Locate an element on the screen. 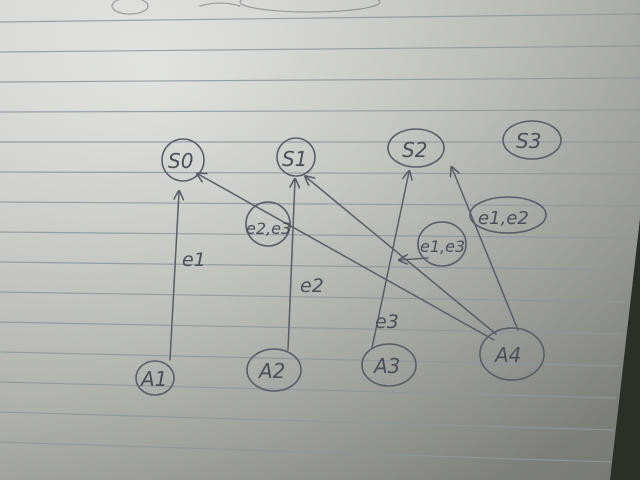 This screenshot has width=640, height=480. node-a2-label: A2 is located at coordinates (271, 371).